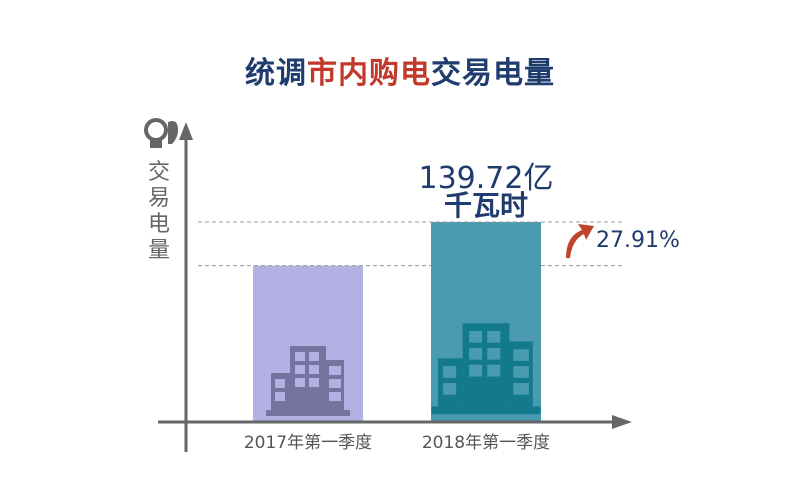 The image size is (800, 500). Describe the element at coordinates (638, 240) in the screenshot. I see `growth-label: 27.91%` at that location.